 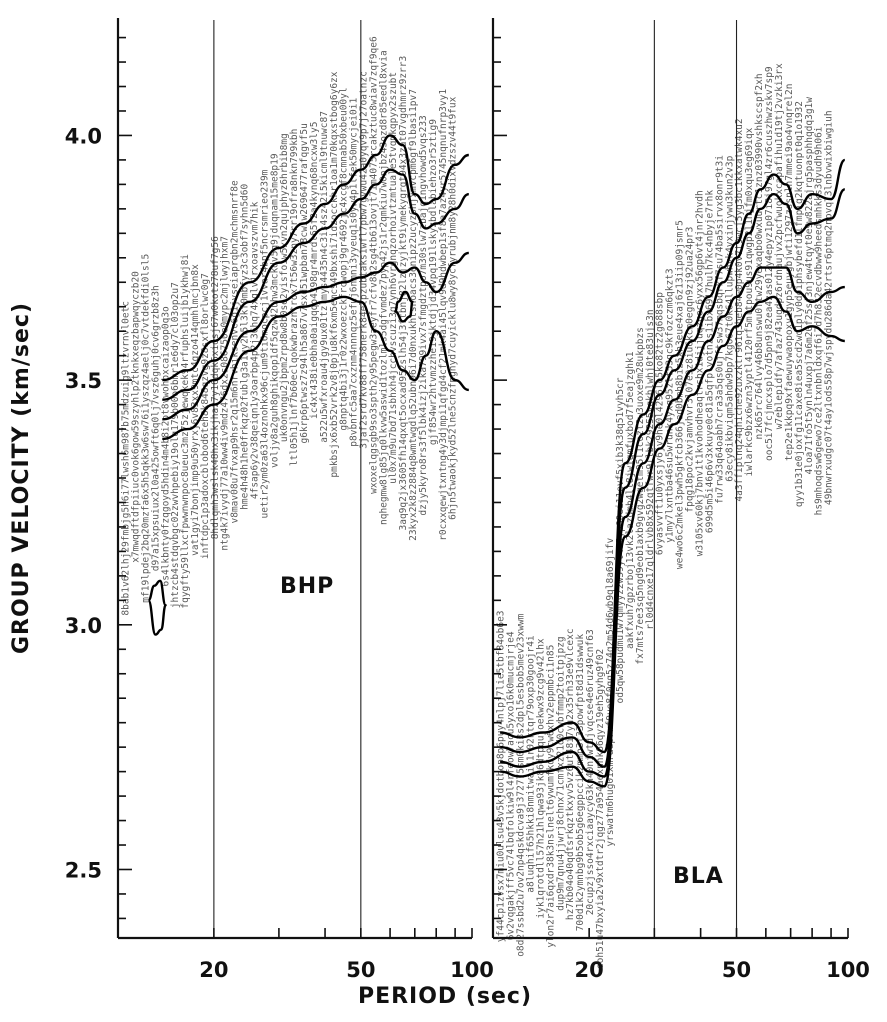 What do you see at coordinates (21, 478) in the screenshot?
I see `y-axis-title: GROUP VELOCITY (km/sec)` at bounding box center [21, 478].